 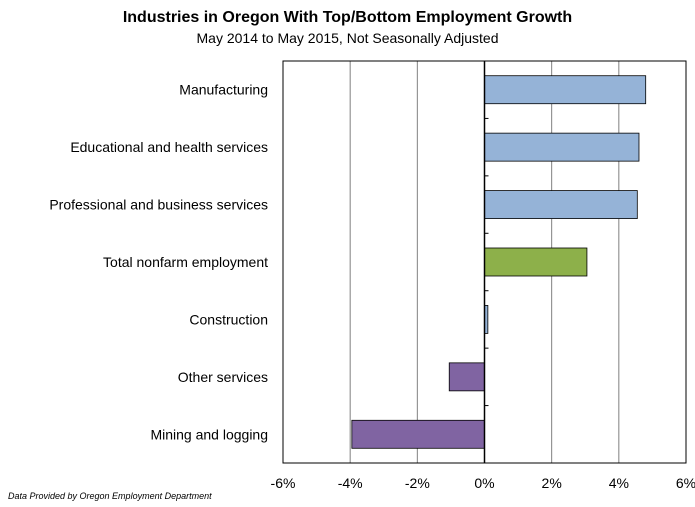 What do you see at coordinates (228, 319) in the screenshot?
I see `category-label: Construction` at bounding box center [228, 319].